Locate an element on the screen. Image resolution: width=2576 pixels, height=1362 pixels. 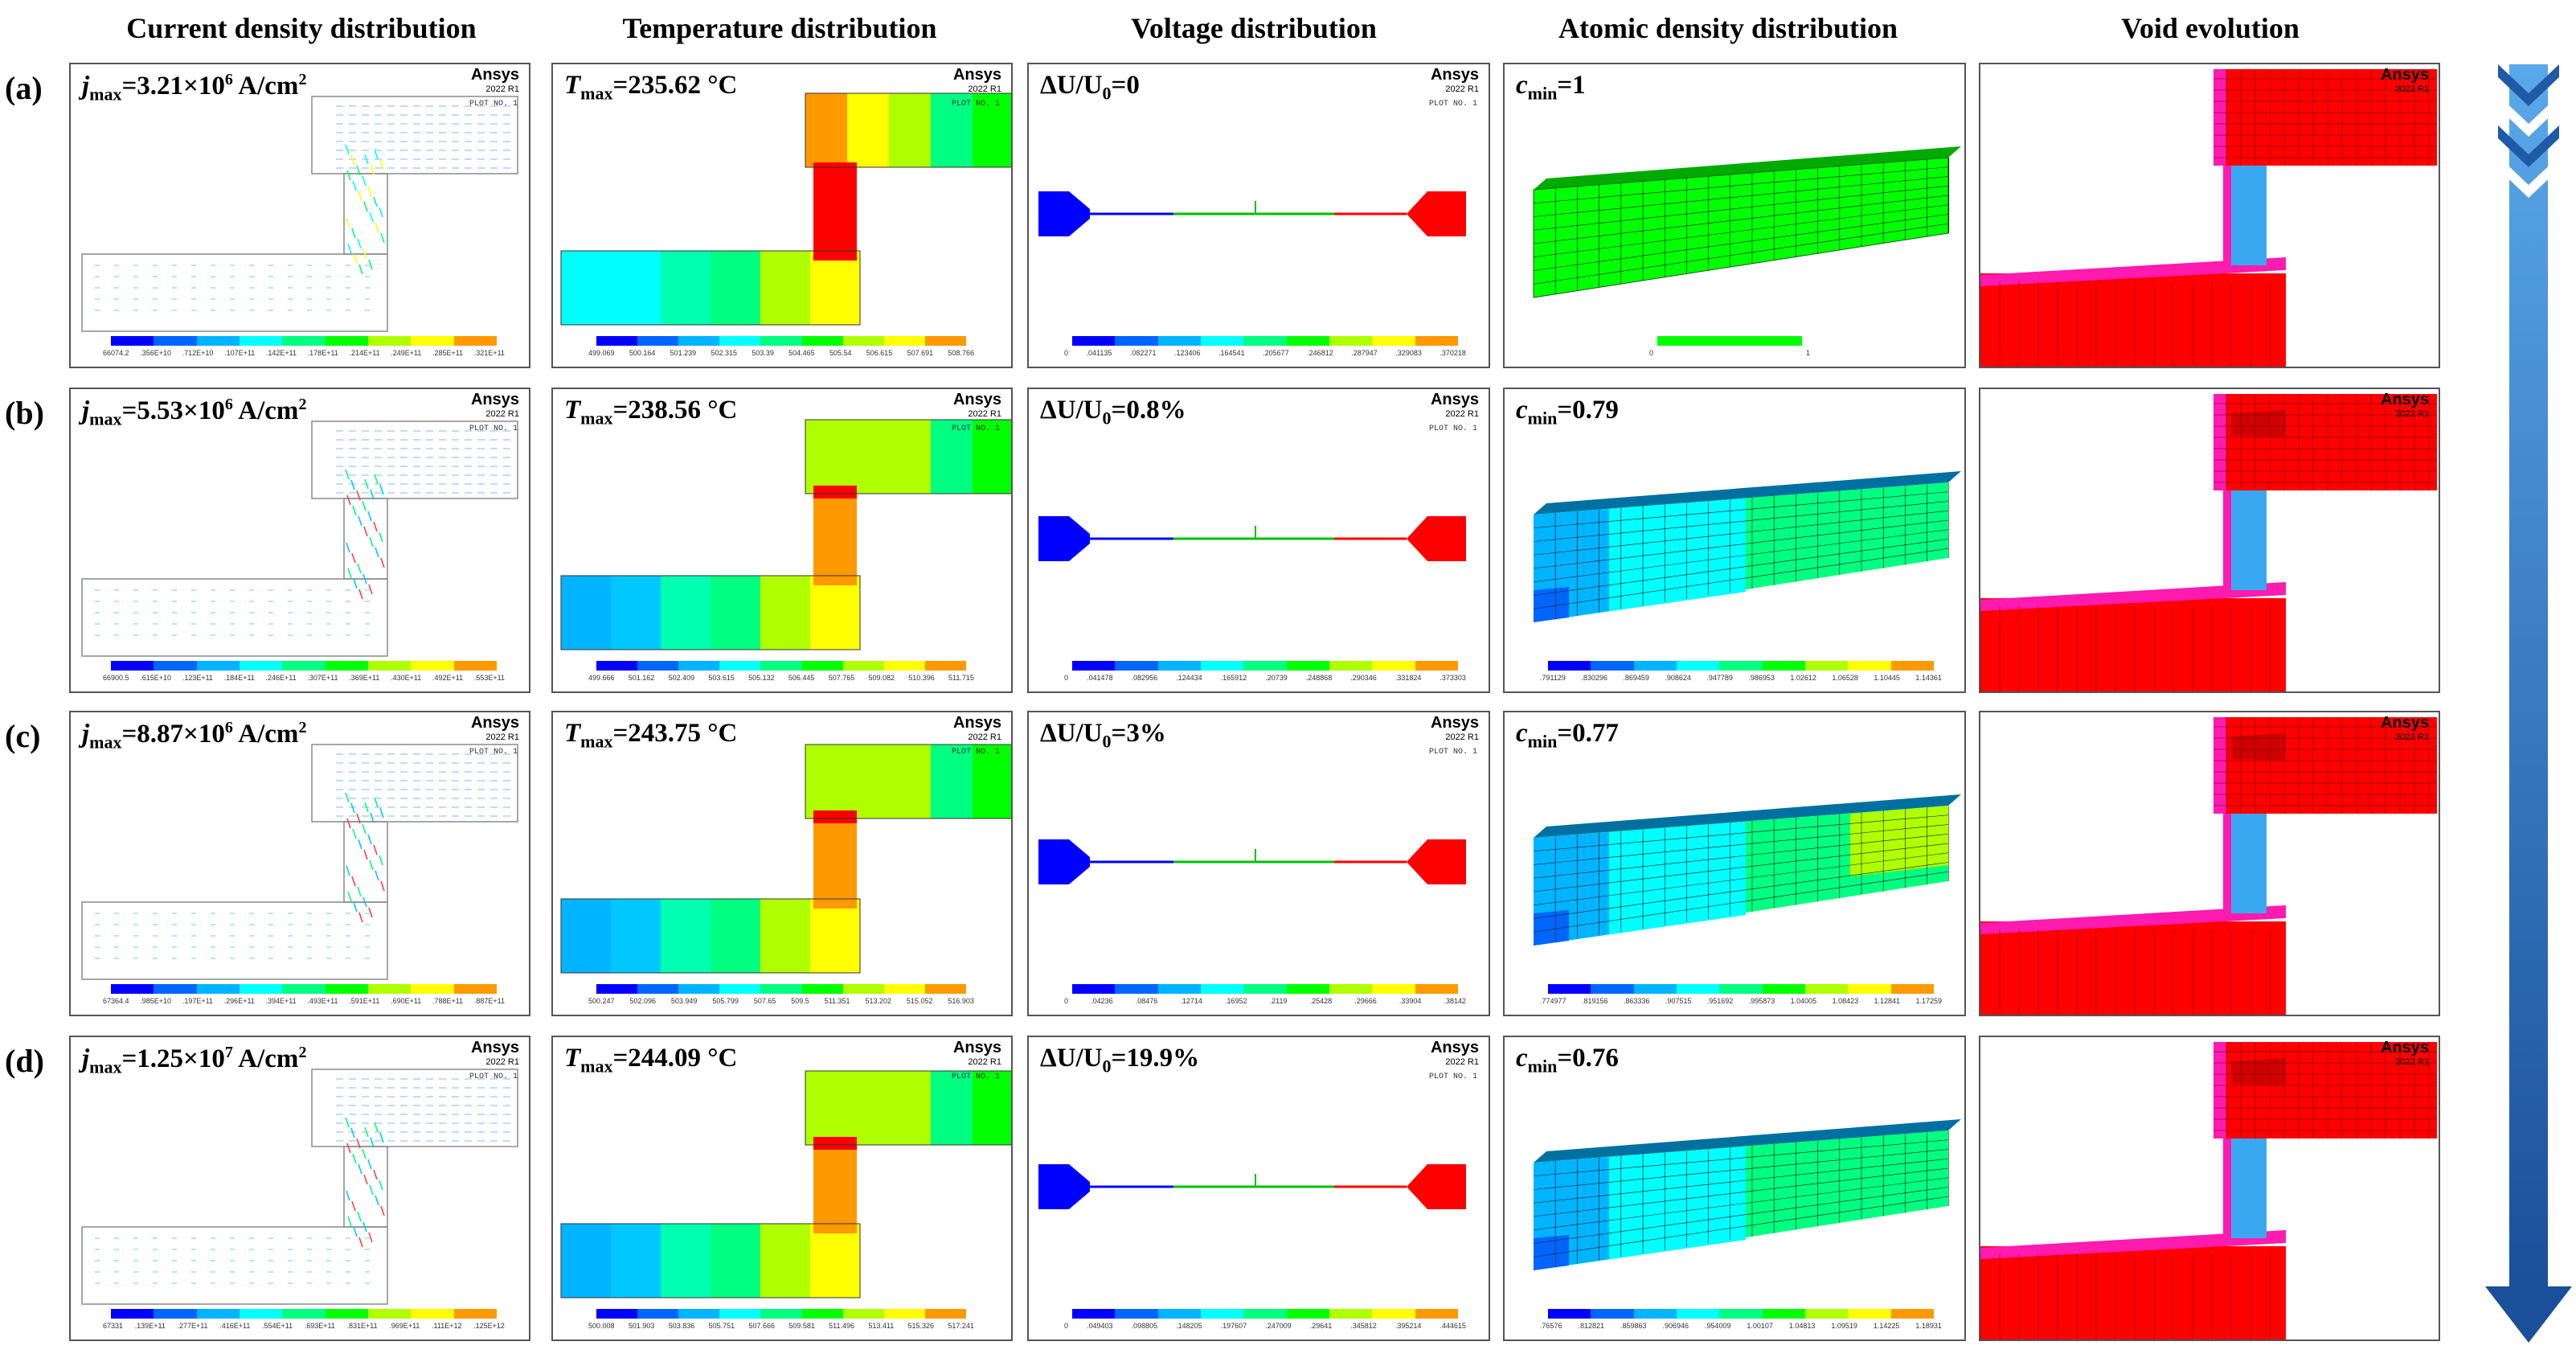
legend-value: 502.096 is located at coordinates (642, 1001).